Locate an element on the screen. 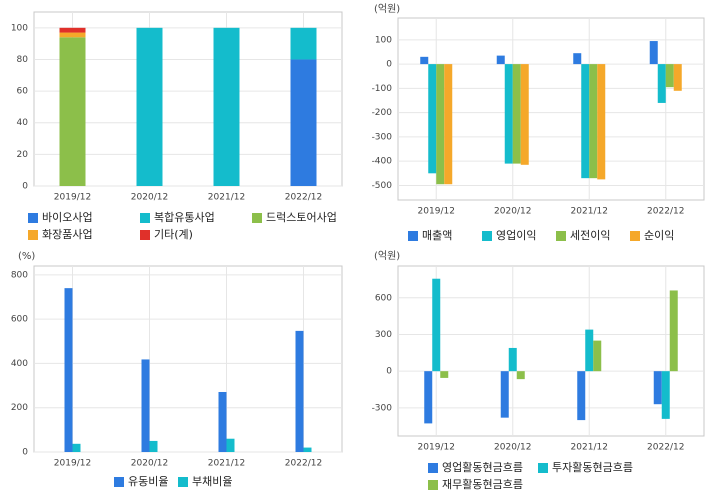 Image resolution: width=720 pixels, height=496 pixels. y-tick-label: 40 is located at coordinates (23, 123).